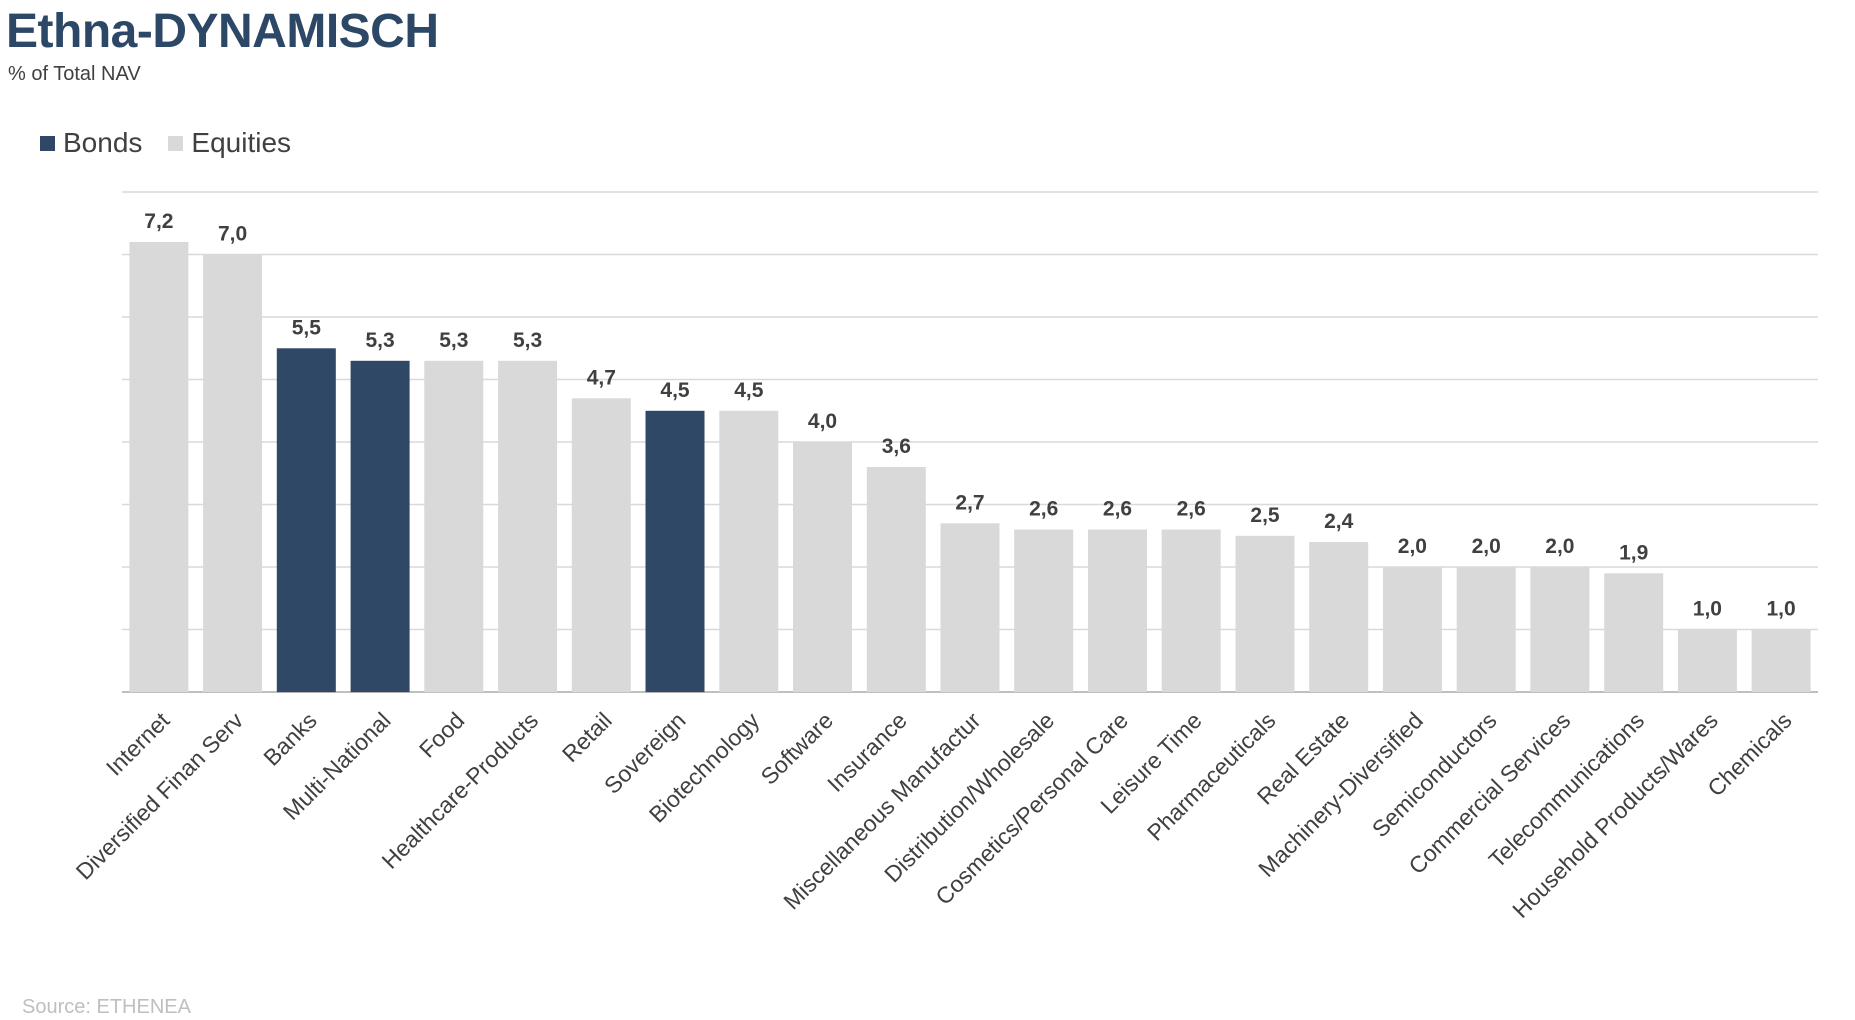  I want to click on legend-swatch-equities, so click(176, 143).